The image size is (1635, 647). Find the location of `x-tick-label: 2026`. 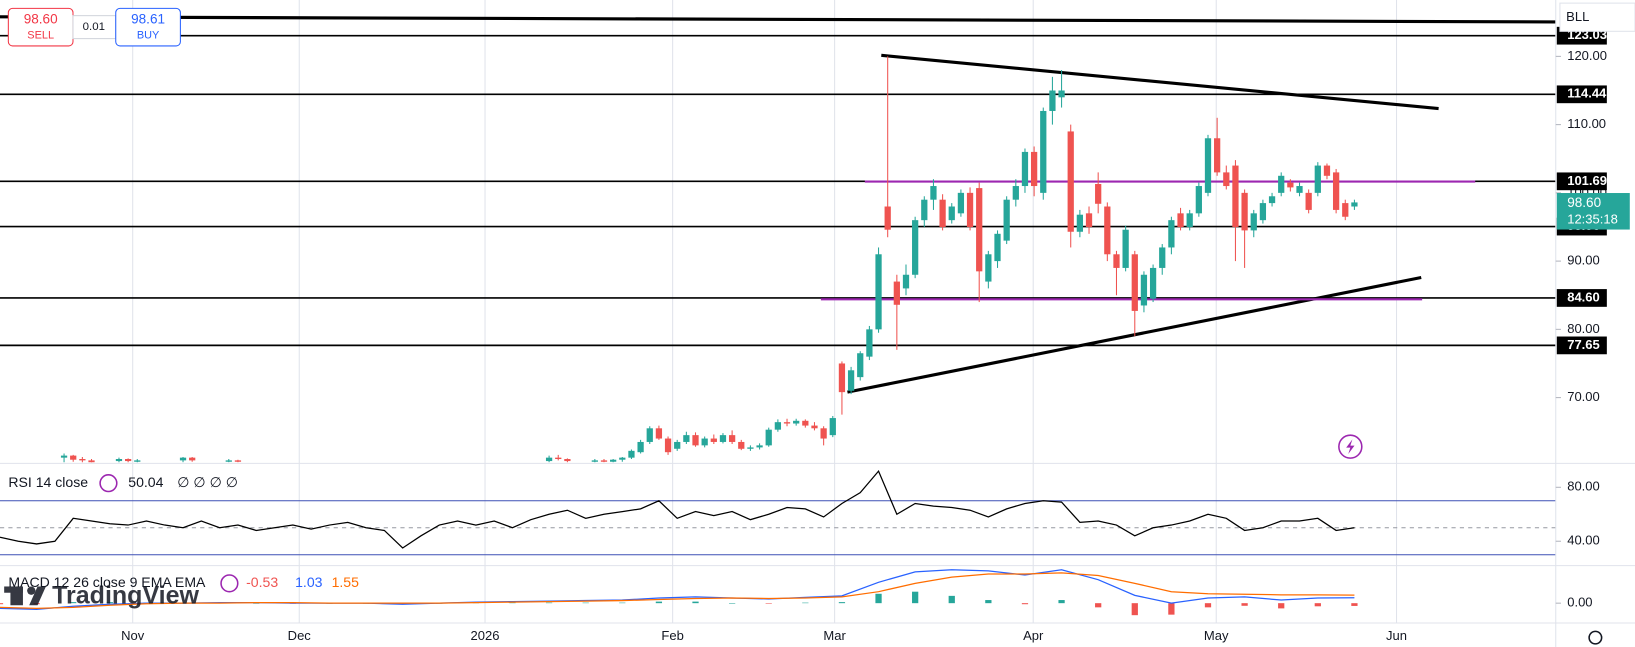

x-tick-label: 2026 is located at coordinates (485, 635).